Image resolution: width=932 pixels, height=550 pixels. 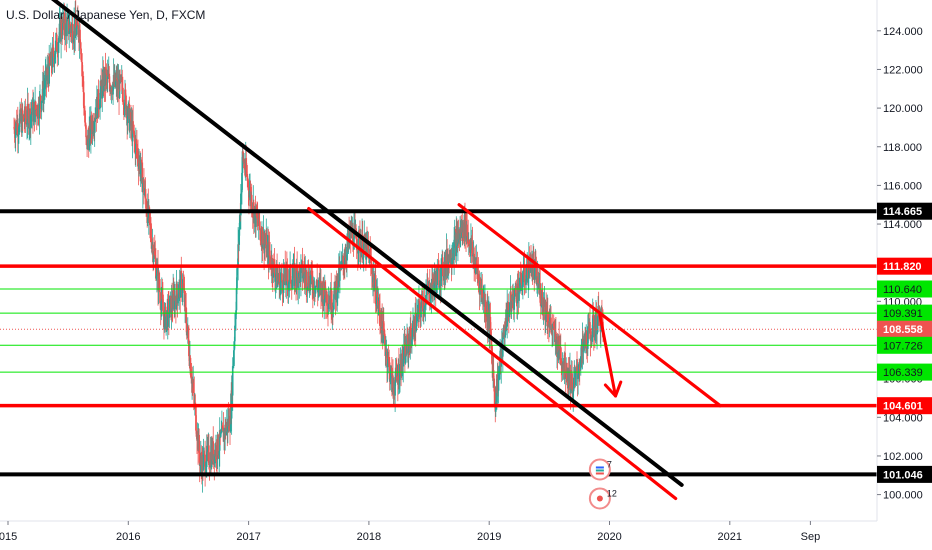 I want to click on y-tick-label: 116.000, so click(x=902, y=186).